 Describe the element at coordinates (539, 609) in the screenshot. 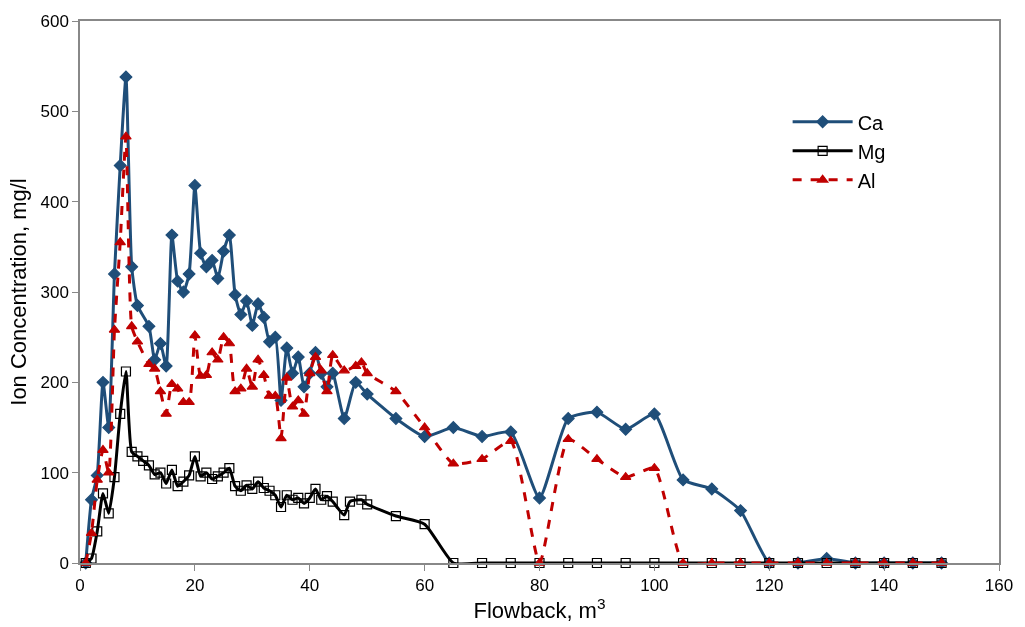

I see `x-axis-title: Flowback, m$^{3}$` at that location.